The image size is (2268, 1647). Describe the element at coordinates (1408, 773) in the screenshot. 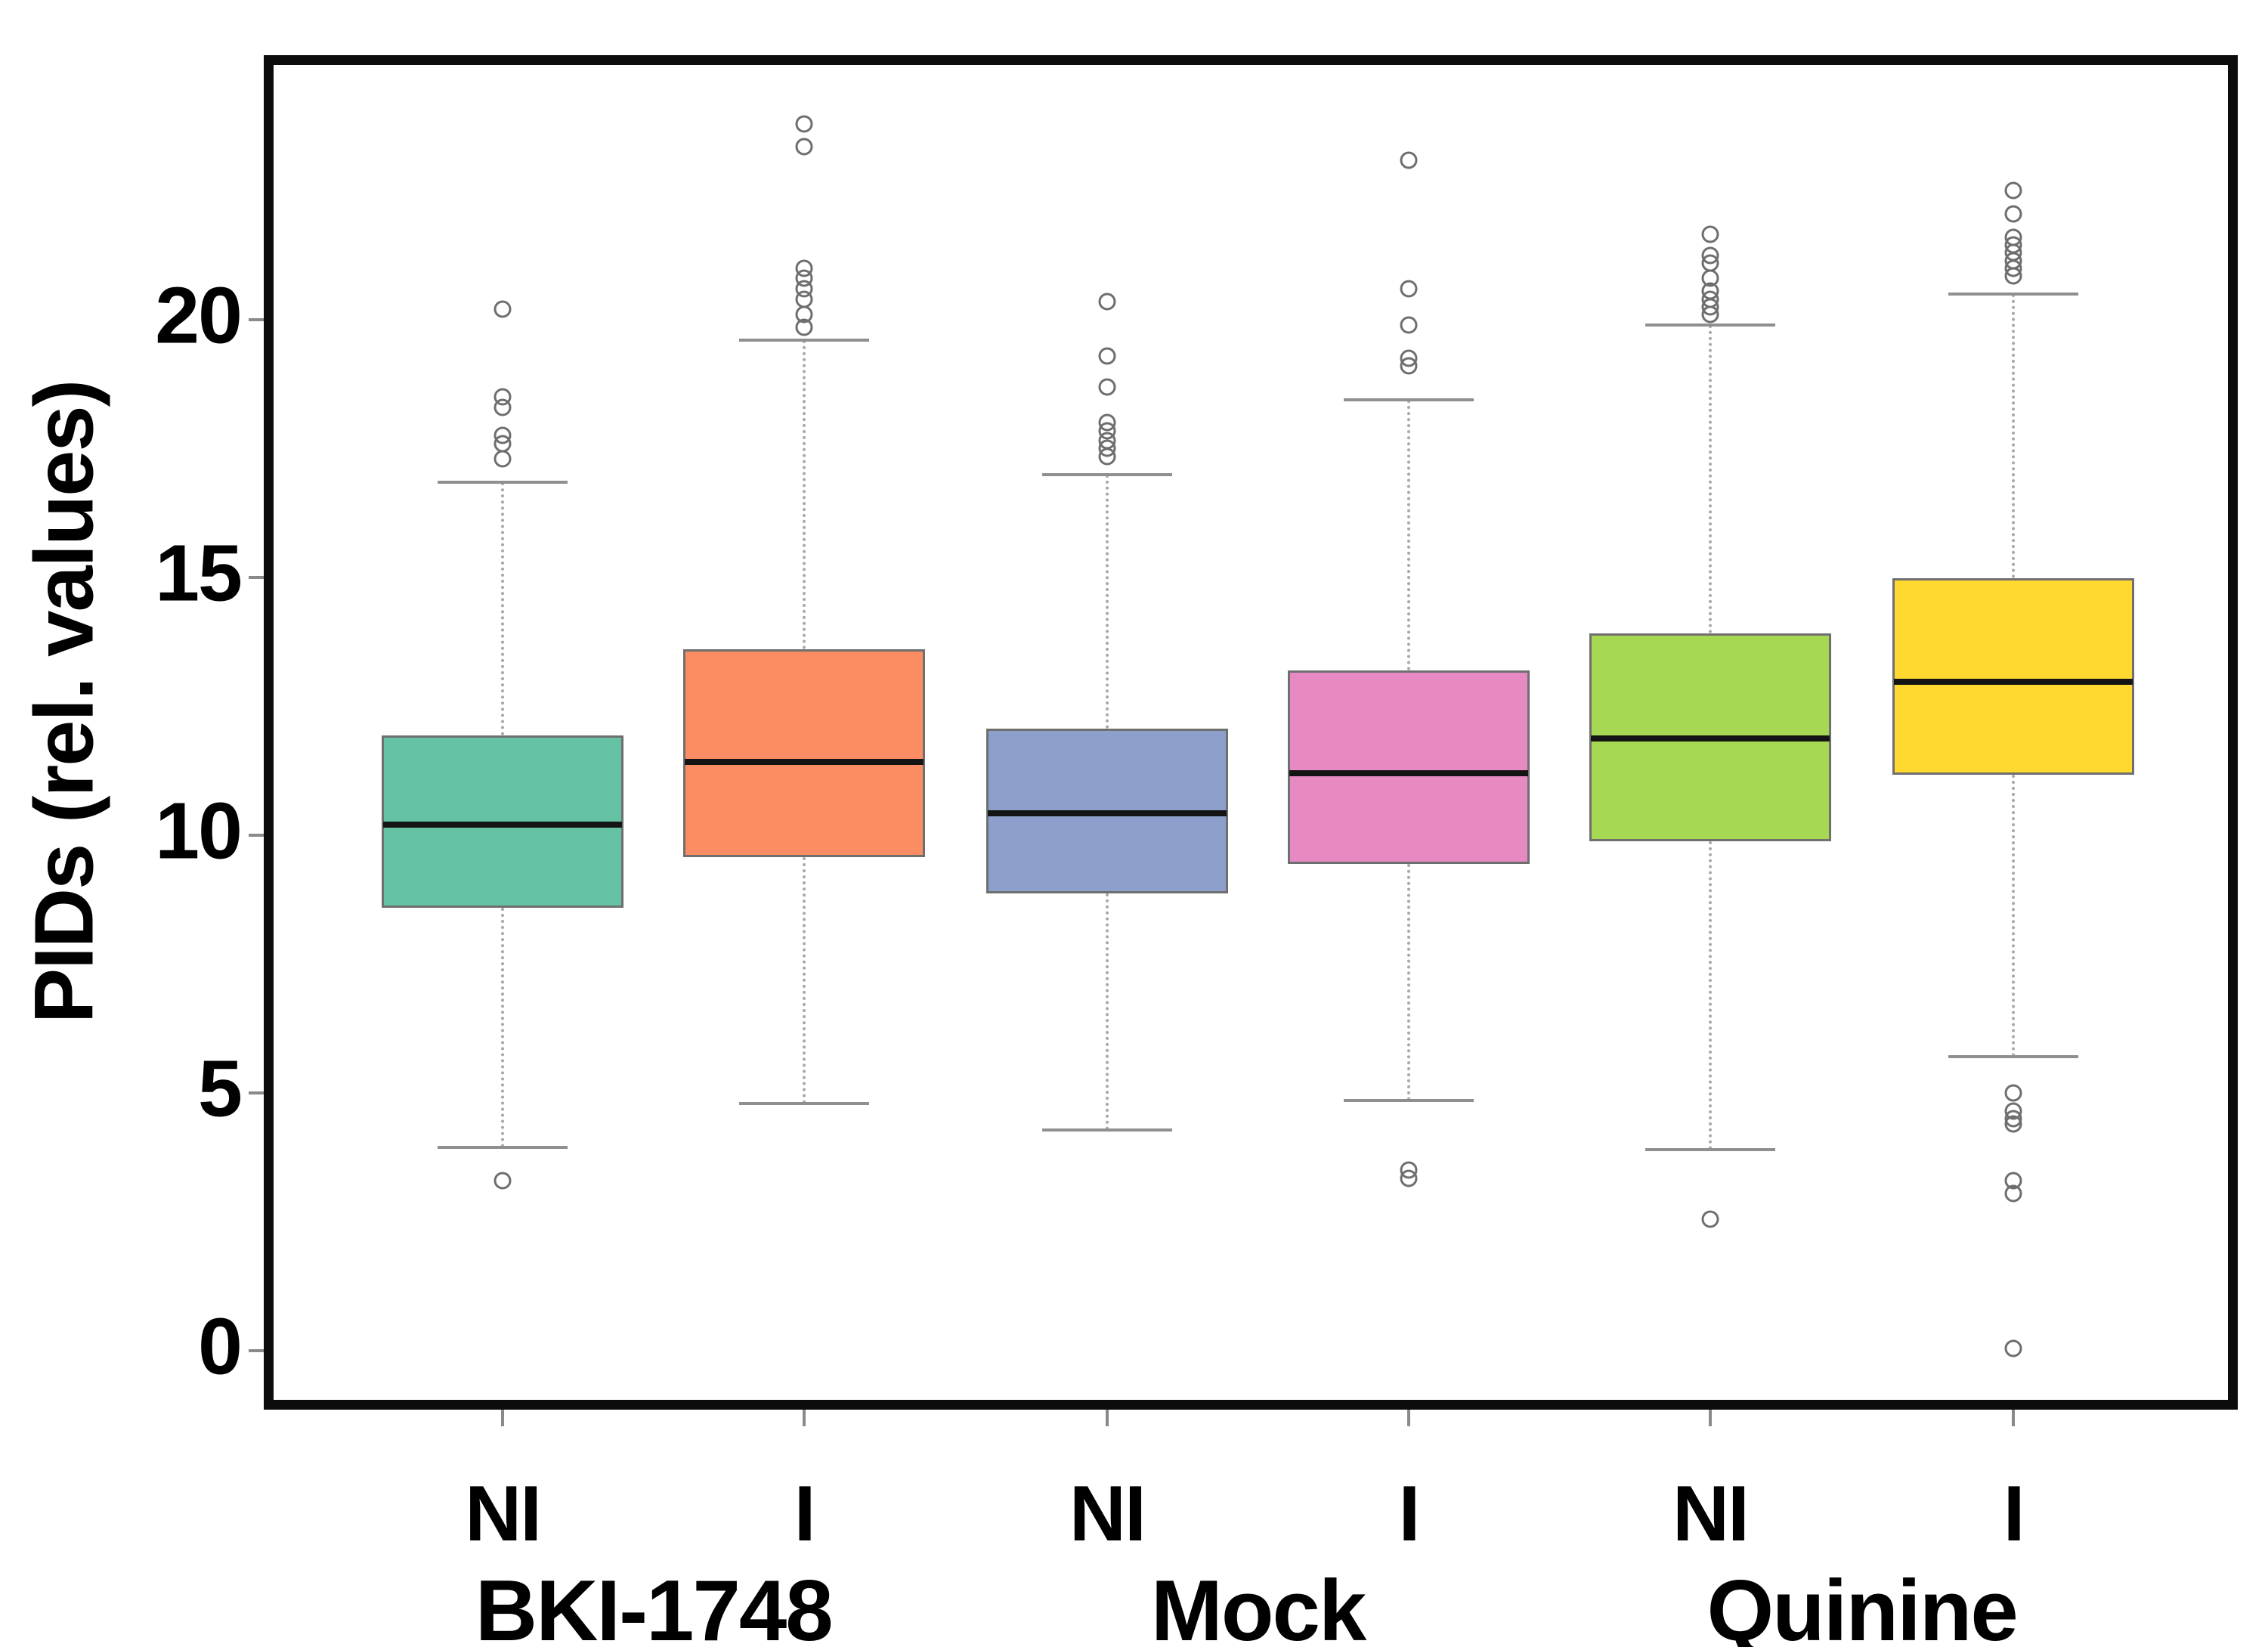

I see `median-line-mock-i` at that location.